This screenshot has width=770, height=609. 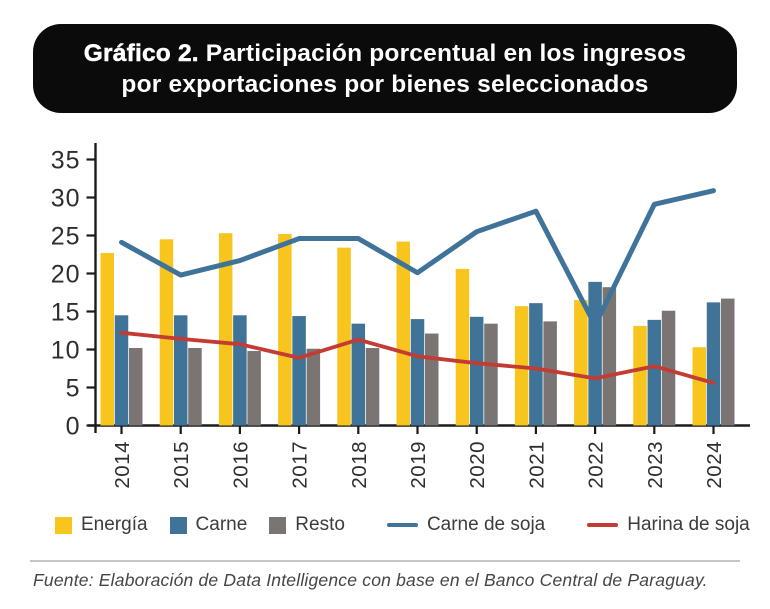 What do you see at coordinates (344, 336) in the screenshot?
I see `bar-energia-2018` at bounding box center [344, 336].